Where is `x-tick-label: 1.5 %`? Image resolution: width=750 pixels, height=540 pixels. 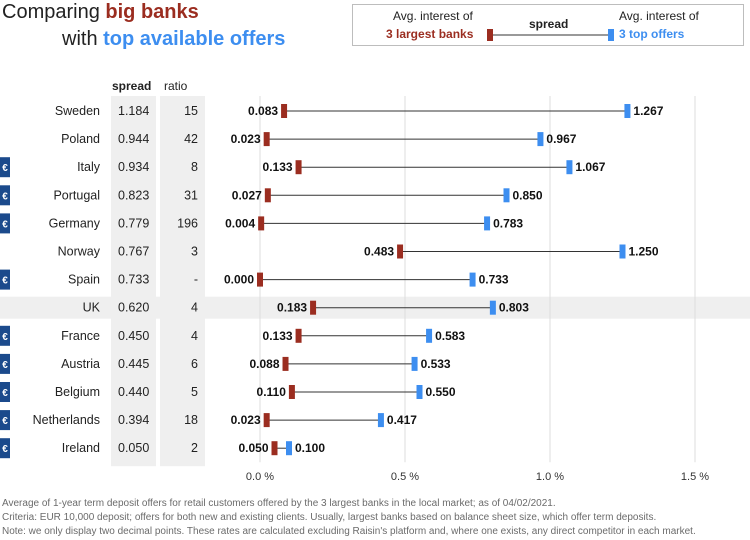
x-tick-label: 1.5 % is located at coordinates (695, 477).